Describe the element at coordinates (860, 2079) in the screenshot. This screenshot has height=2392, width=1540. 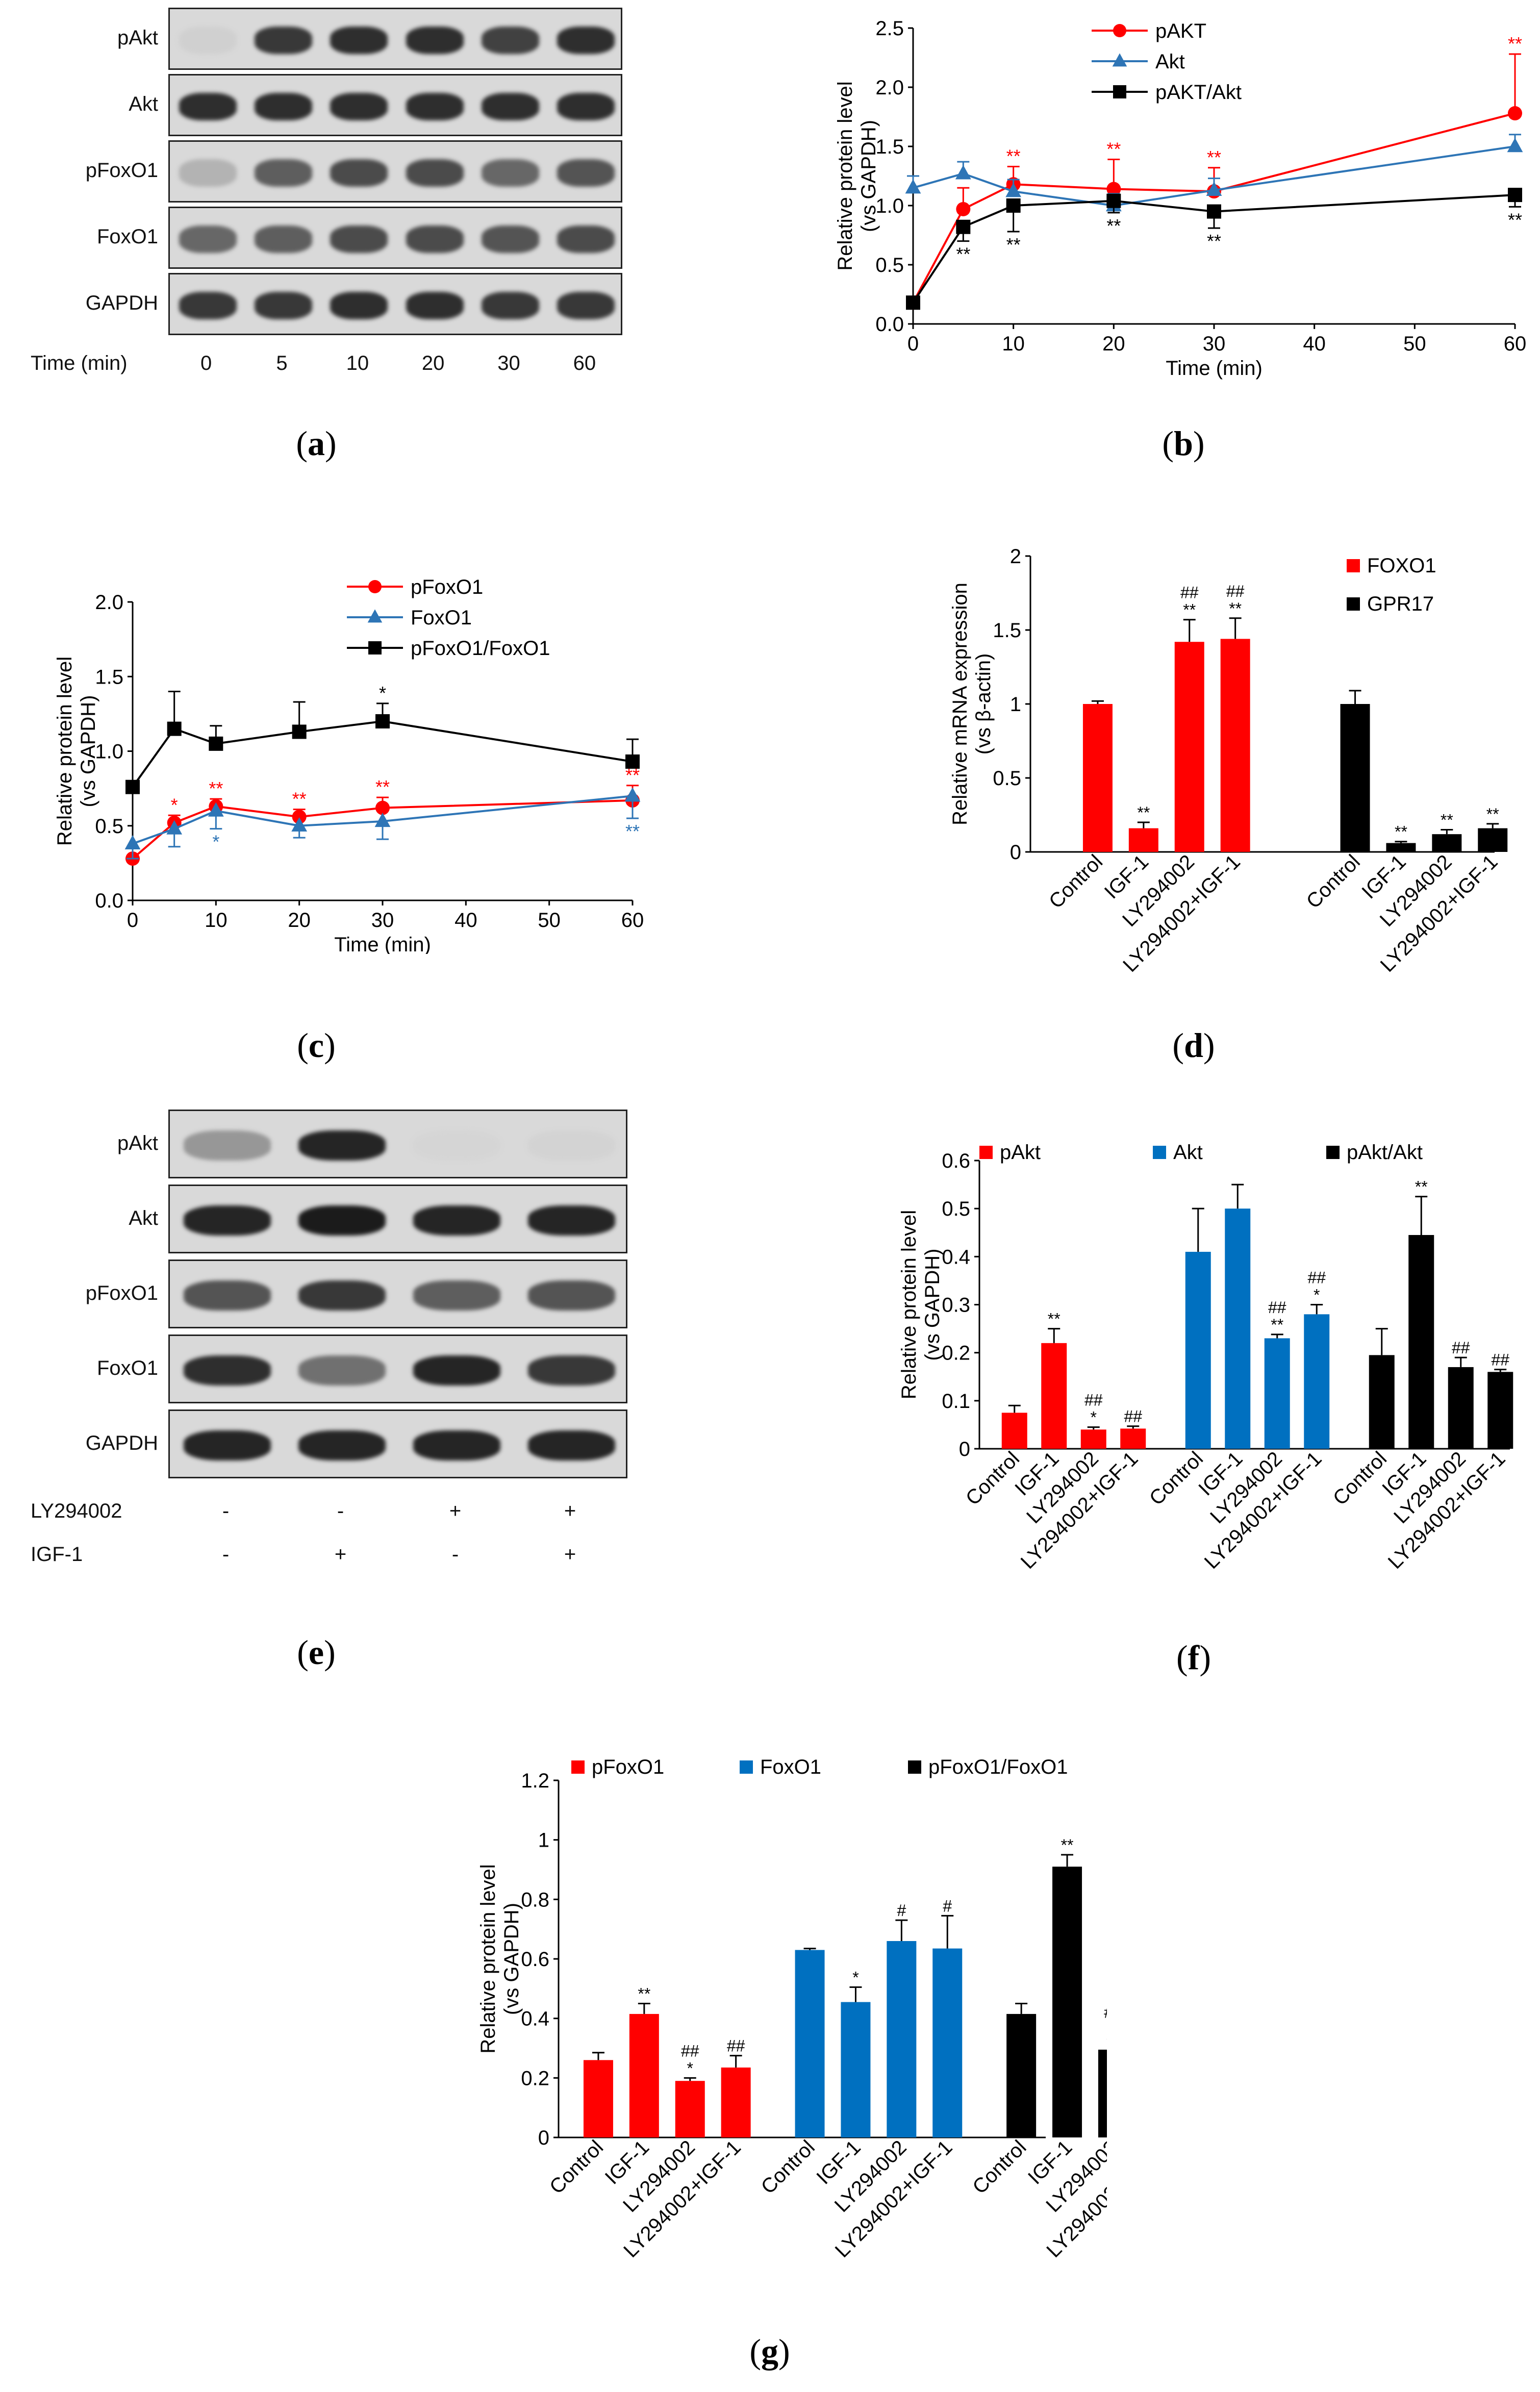
I see `series-foxo1: Control*IGF-1#LY294002#LY294002+IGF-1` at that location.